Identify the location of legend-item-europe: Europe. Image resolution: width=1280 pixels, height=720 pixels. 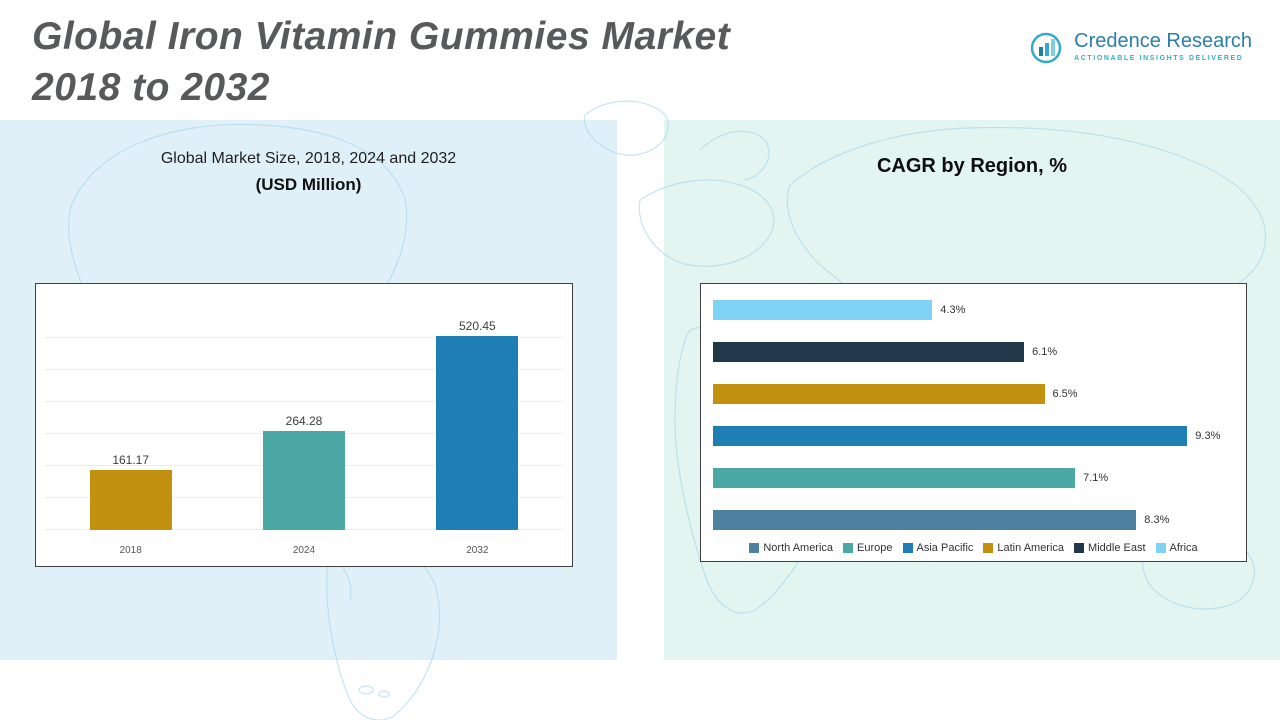
(868, 548).